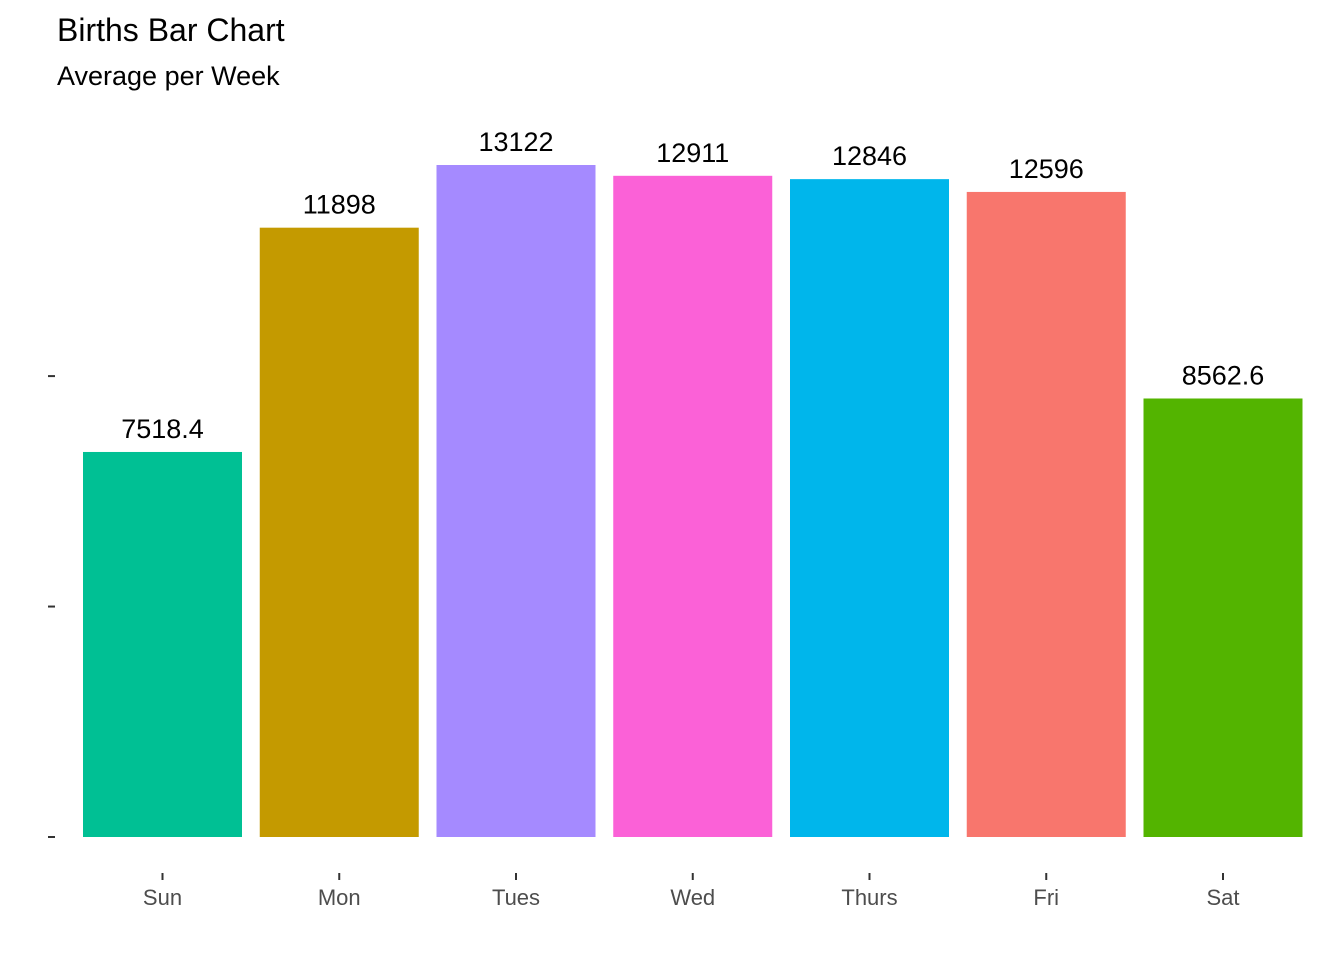 The width and height of the screenshot is (1344, 960). I want to click on value-label-mon: 11898, so click(339, 205).